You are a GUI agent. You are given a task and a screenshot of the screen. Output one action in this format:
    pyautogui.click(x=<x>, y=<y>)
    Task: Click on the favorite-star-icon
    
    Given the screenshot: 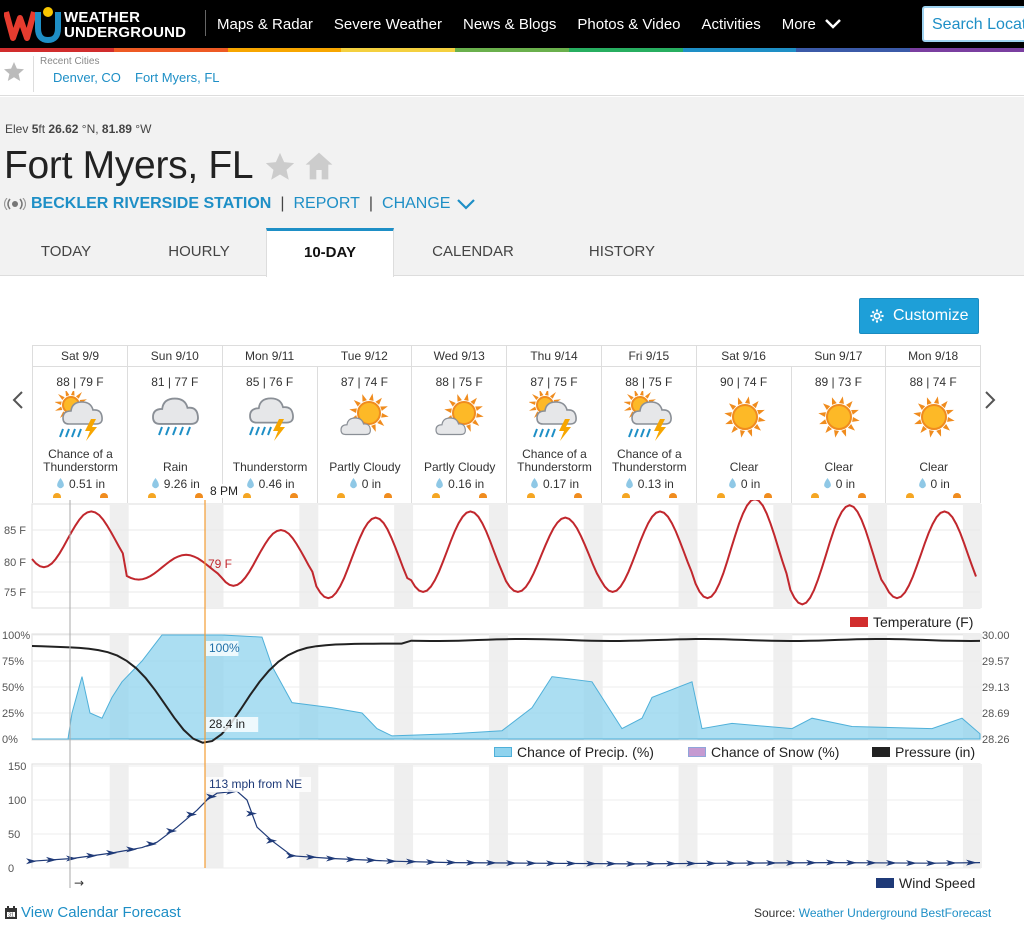 What is the action you would take?
    pyautogui.click(x=280, y=167)
    